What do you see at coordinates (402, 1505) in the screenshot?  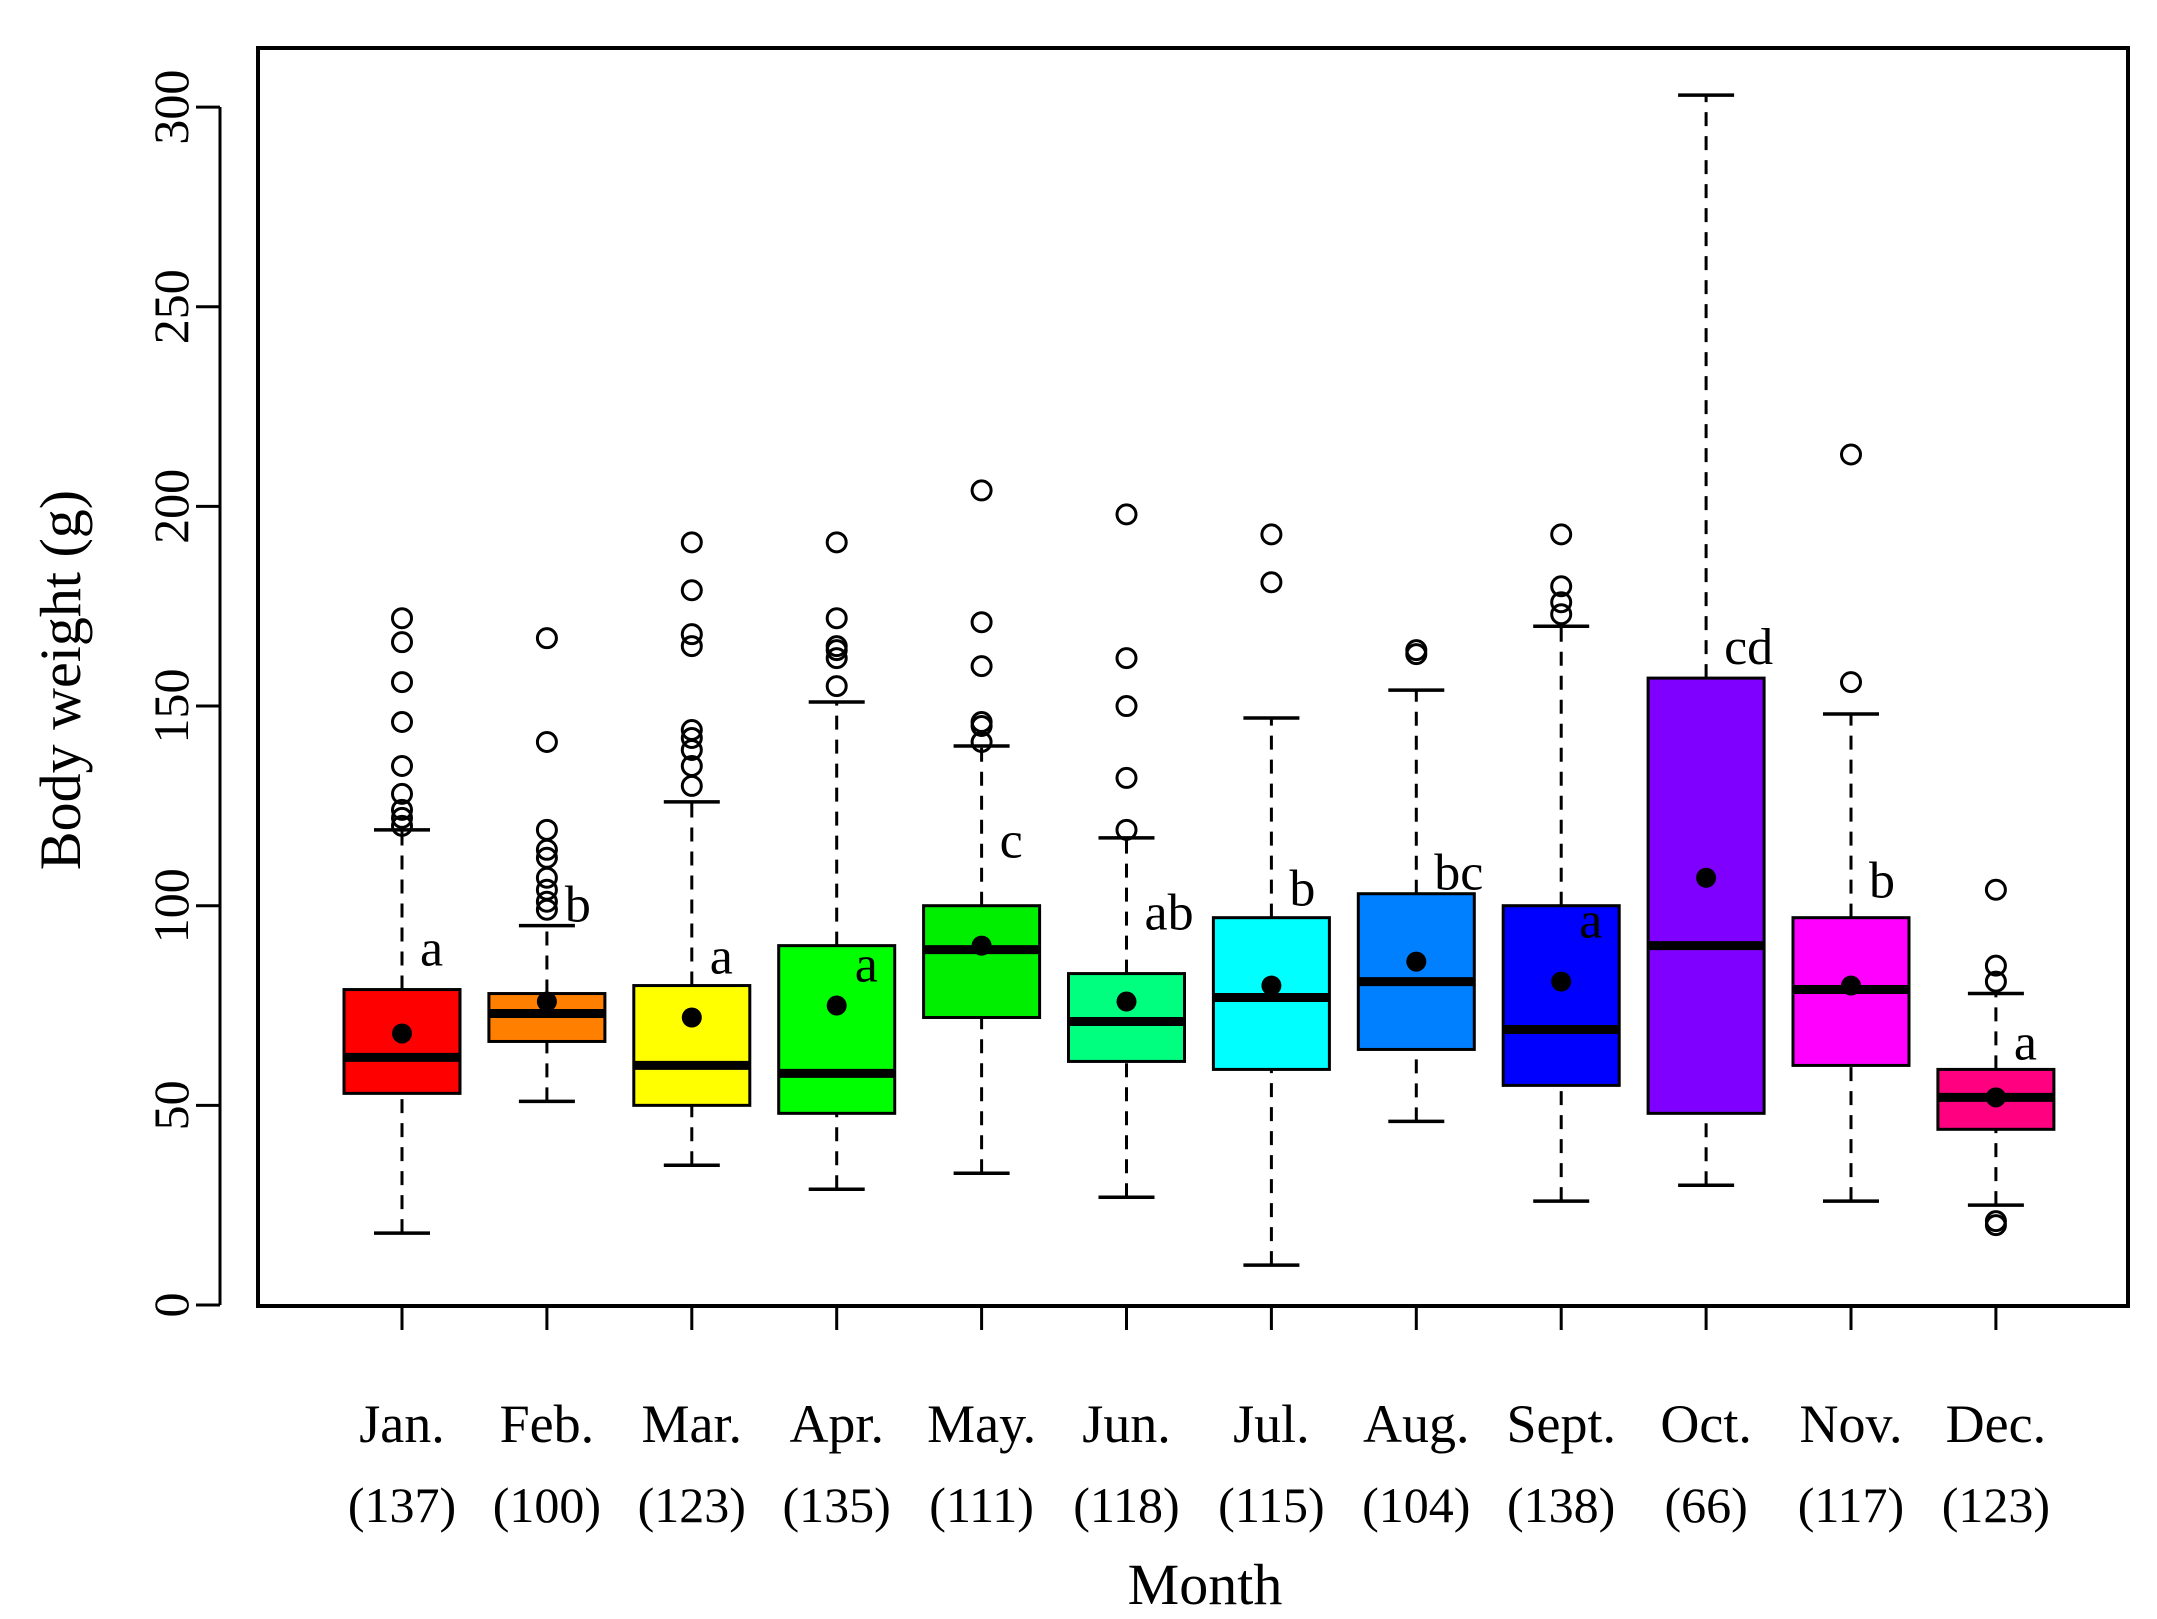 I see `sample-count-label: (137)` at bounding box center [402, 1505].